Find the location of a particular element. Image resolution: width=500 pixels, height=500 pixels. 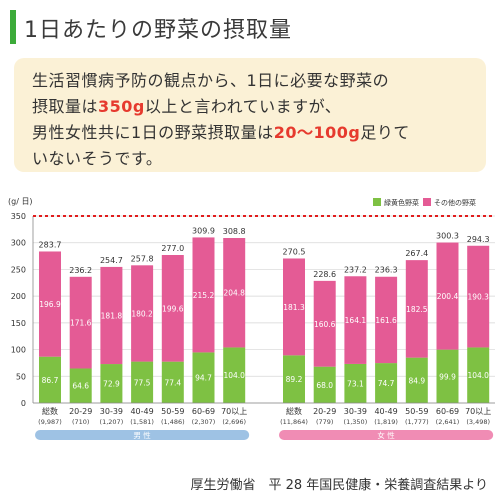

data-label-pink: 204.8 is located at coordinates (234, 293).